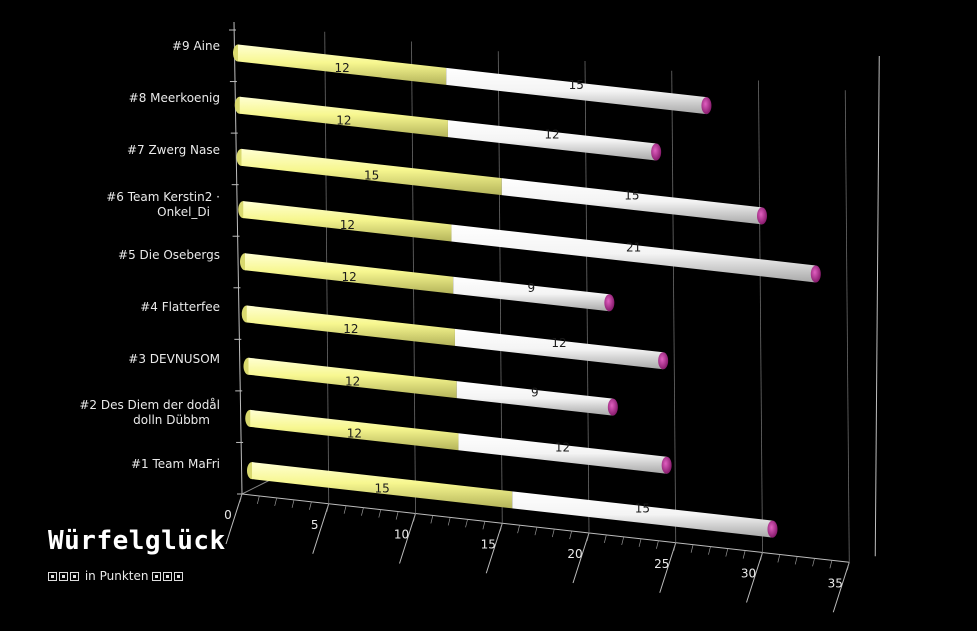 This screenshot has height=631, width=977. What do you see at coordinates (120, 205) in the screenshot?
I see `category-label: #6 Team Kerstin2 · Onkel_Di` at bounding box center [120, 205].